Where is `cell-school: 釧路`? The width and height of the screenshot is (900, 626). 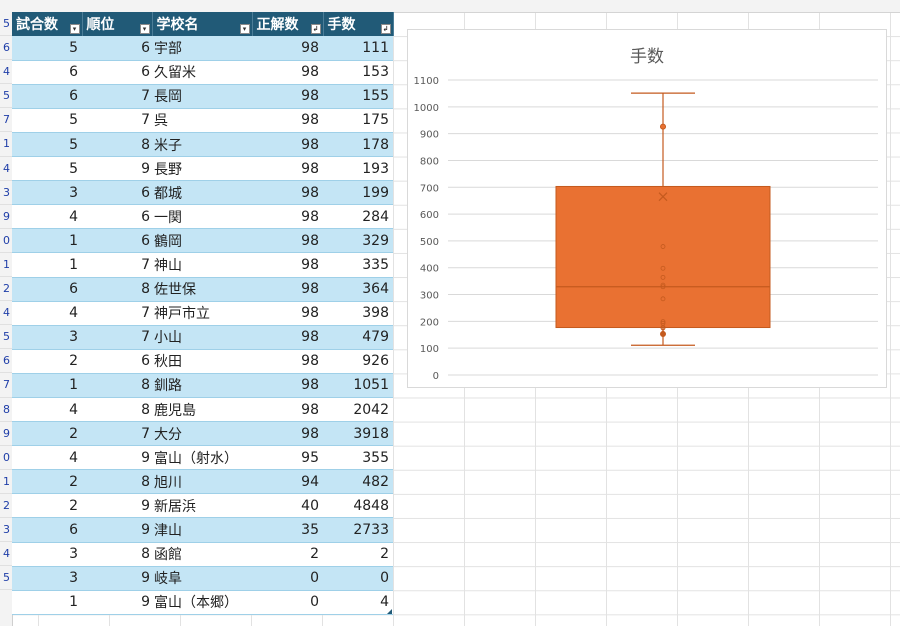
cell-school: 釧路 is located at coordinates (202, 386).